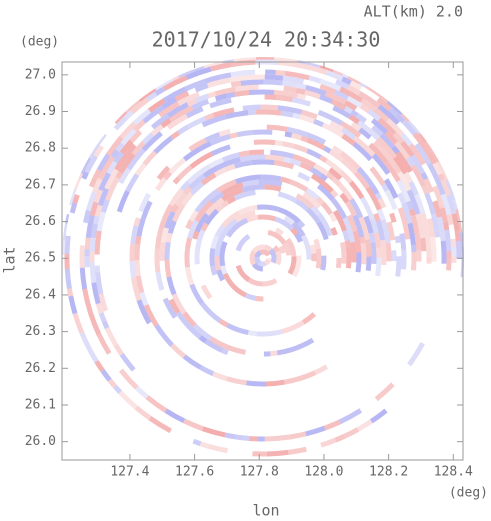  I want to click on y-tick-label: 27.0, so click(40, 74).